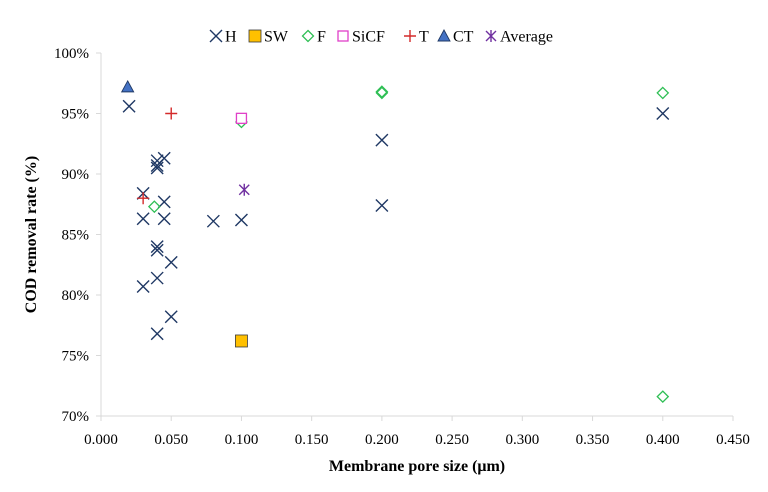  I want to click on x-tick-label: 0.050, so click(171, 440).